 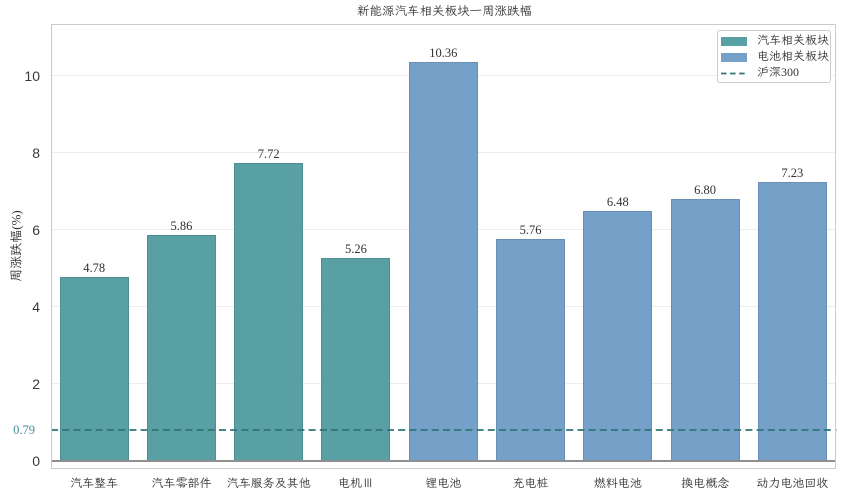 I want to click on bar-汽车服务及其他, so click(x=269, y=312).